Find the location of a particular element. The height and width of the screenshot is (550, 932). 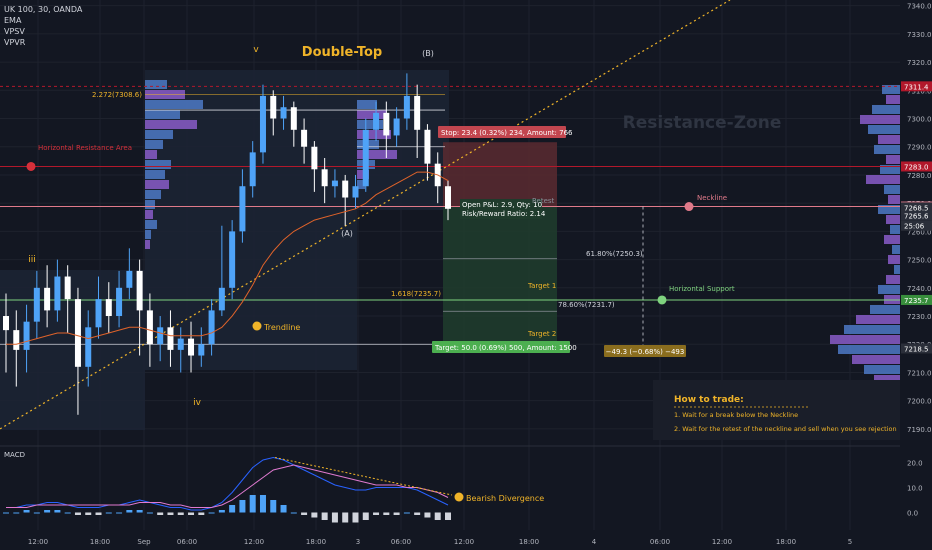

time-tick-label: 5 is located at coordinates (850, 542).